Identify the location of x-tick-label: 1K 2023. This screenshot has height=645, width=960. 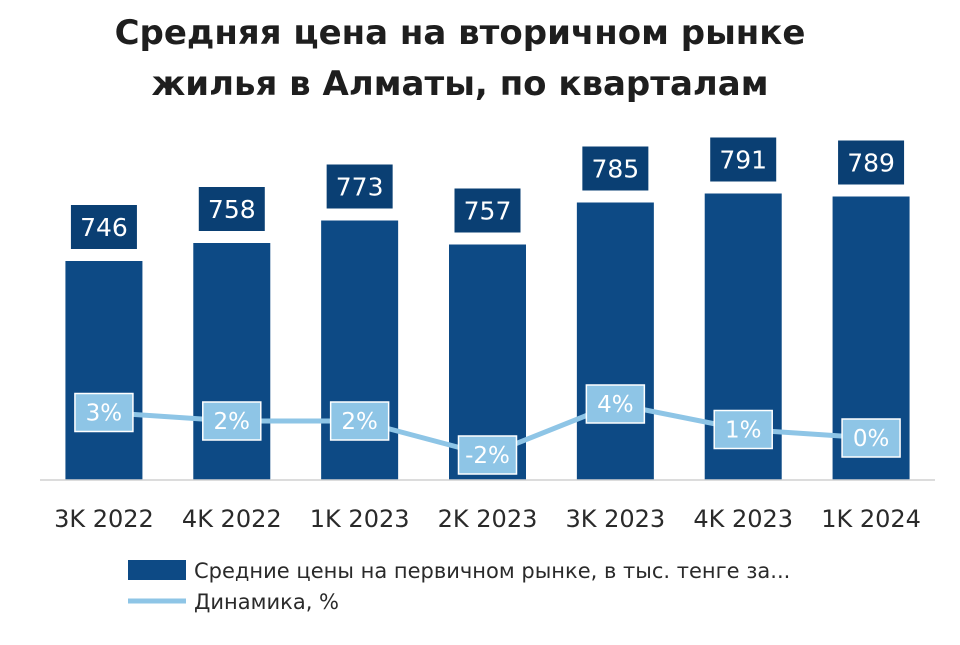
(360, 519).